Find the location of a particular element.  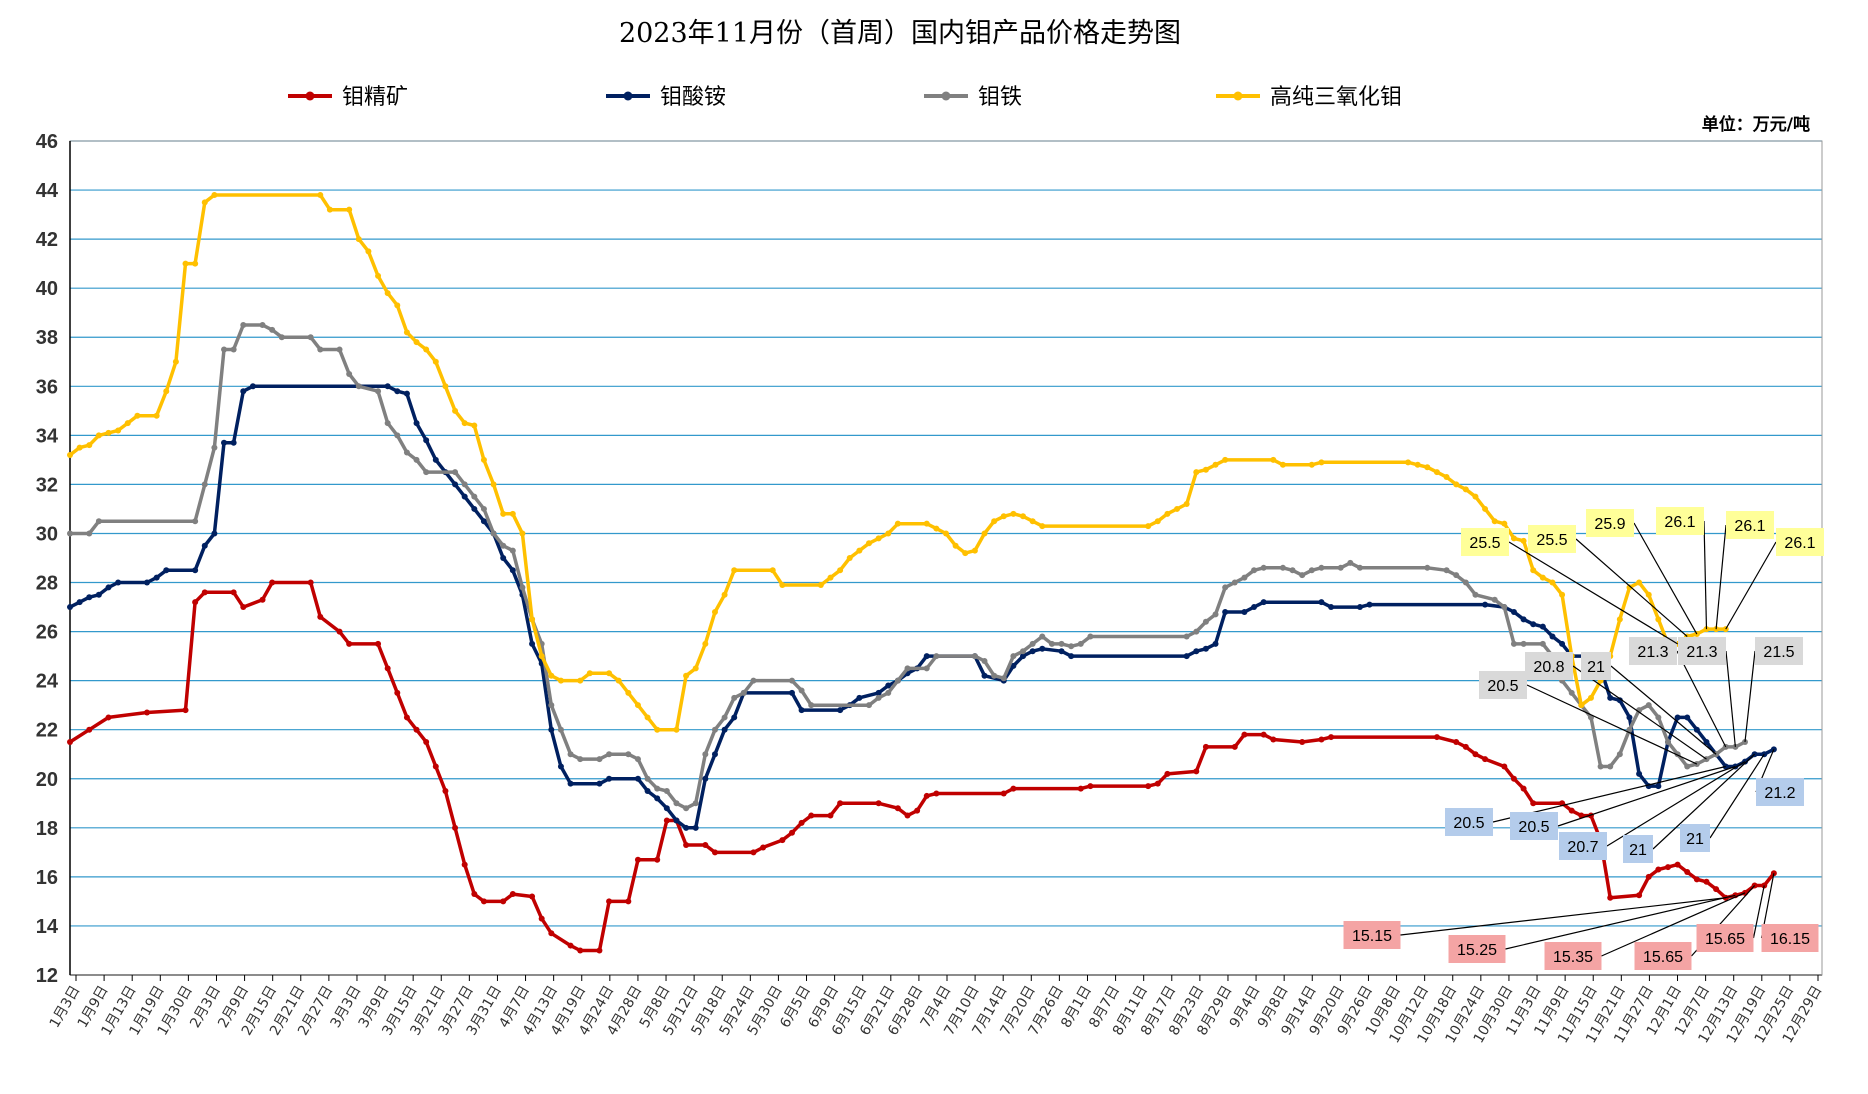

callout-label: 21.3 is located at coordinates (1652, 652).